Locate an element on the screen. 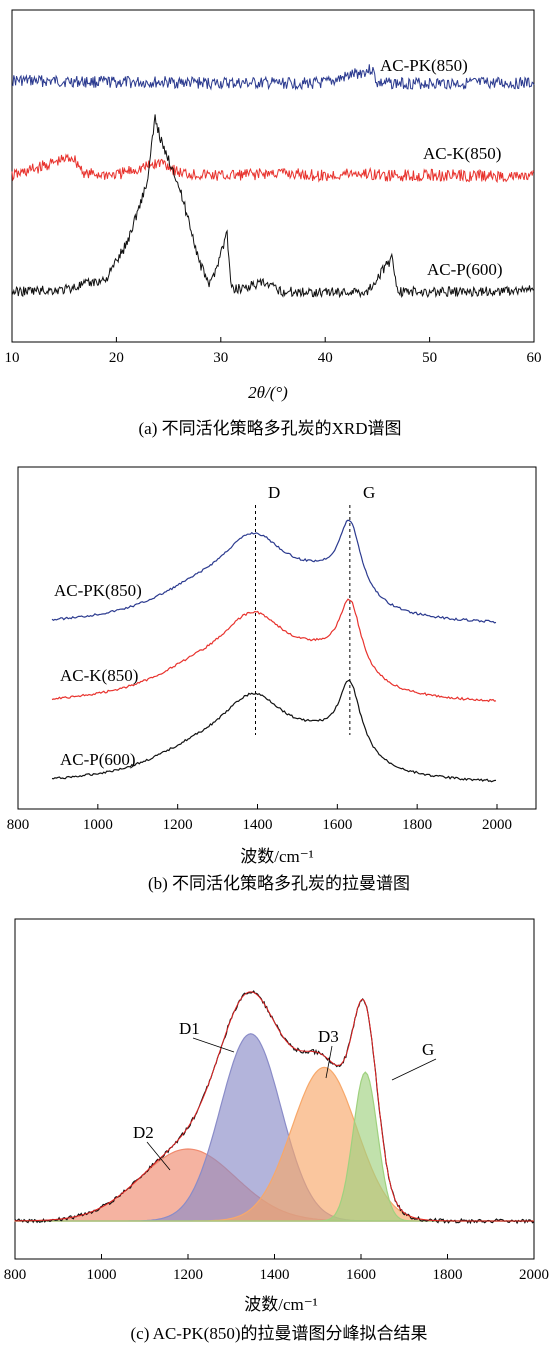 The width and height of the screenshot is (559, 1350). c-x-axis-label: 波数/cm⁻¹ is located at coordinates (281, 1304).